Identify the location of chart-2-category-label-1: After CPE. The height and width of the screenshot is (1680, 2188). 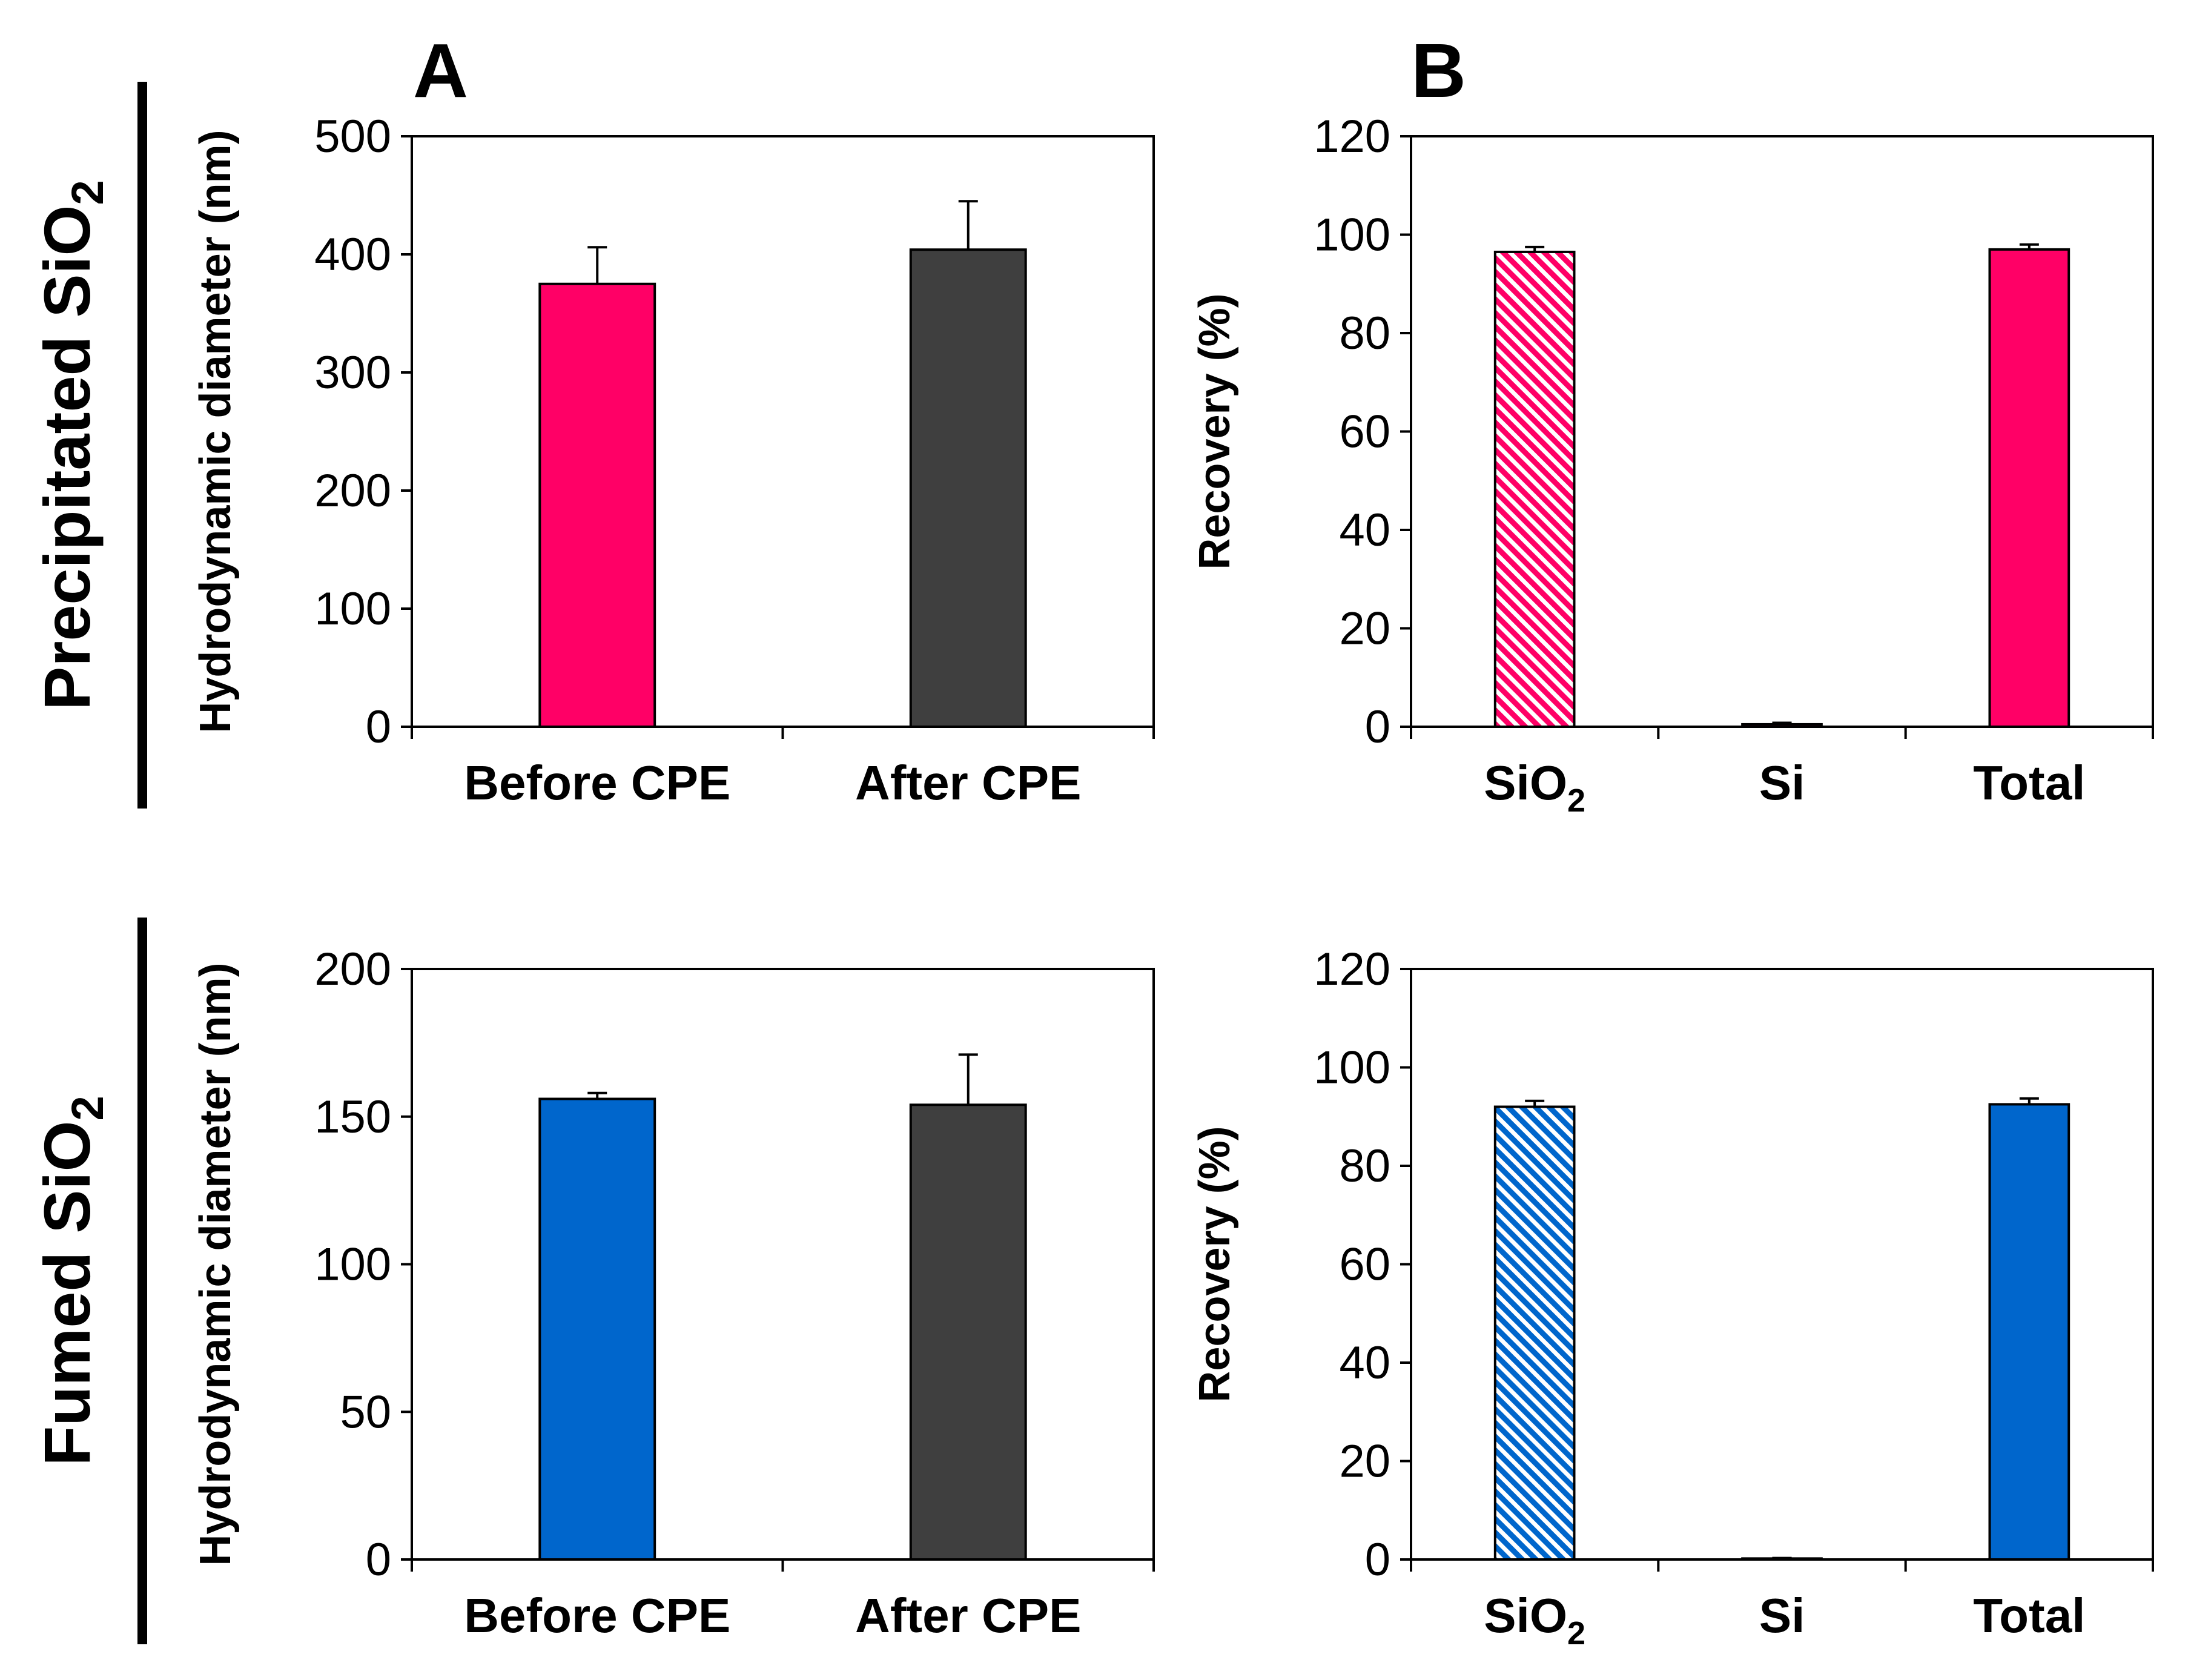
(968, 1615).